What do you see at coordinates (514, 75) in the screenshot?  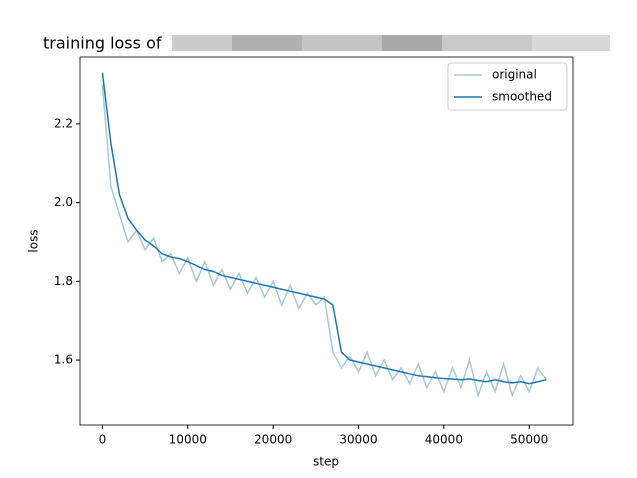 I see `legend-label: original` at bounding box center [514, 75].